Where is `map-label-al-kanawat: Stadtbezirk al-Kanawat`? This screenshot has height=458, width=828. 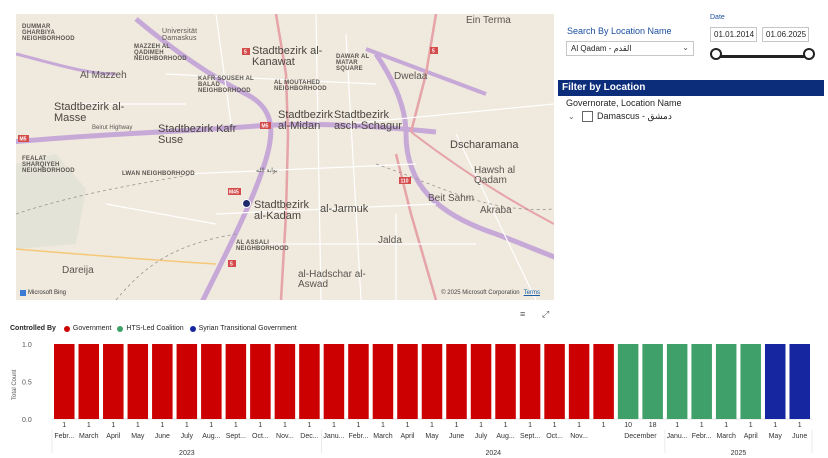
map-label-al-kanawat: Stadtbezirk al-Kanawat is located at coordinates (287, 56).